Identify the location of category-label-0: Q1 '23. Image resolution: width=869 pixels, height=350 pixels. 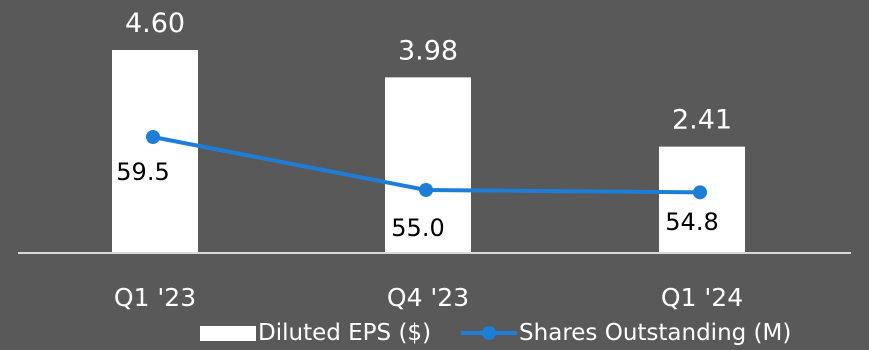
(155, 297).